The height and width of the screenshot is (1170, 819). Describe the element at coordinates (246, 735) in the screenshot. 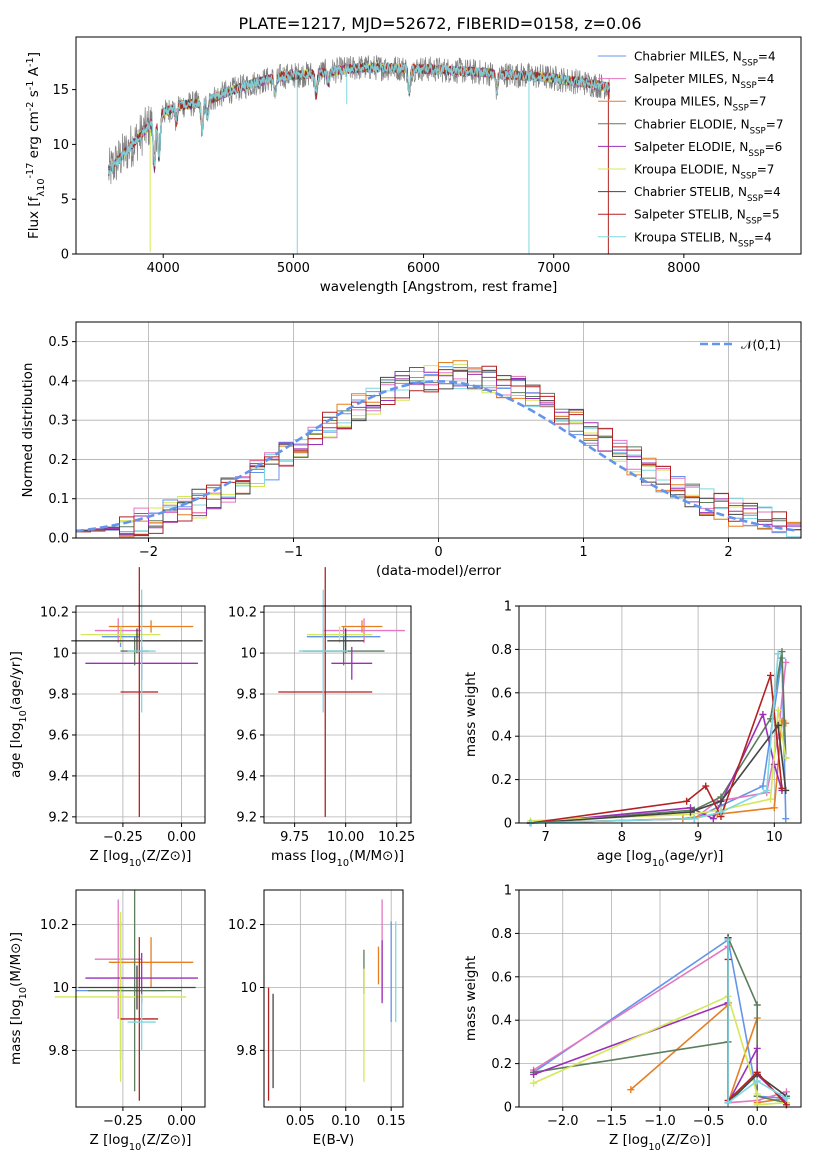

I see `y-tick-label: 9.6` at that location.